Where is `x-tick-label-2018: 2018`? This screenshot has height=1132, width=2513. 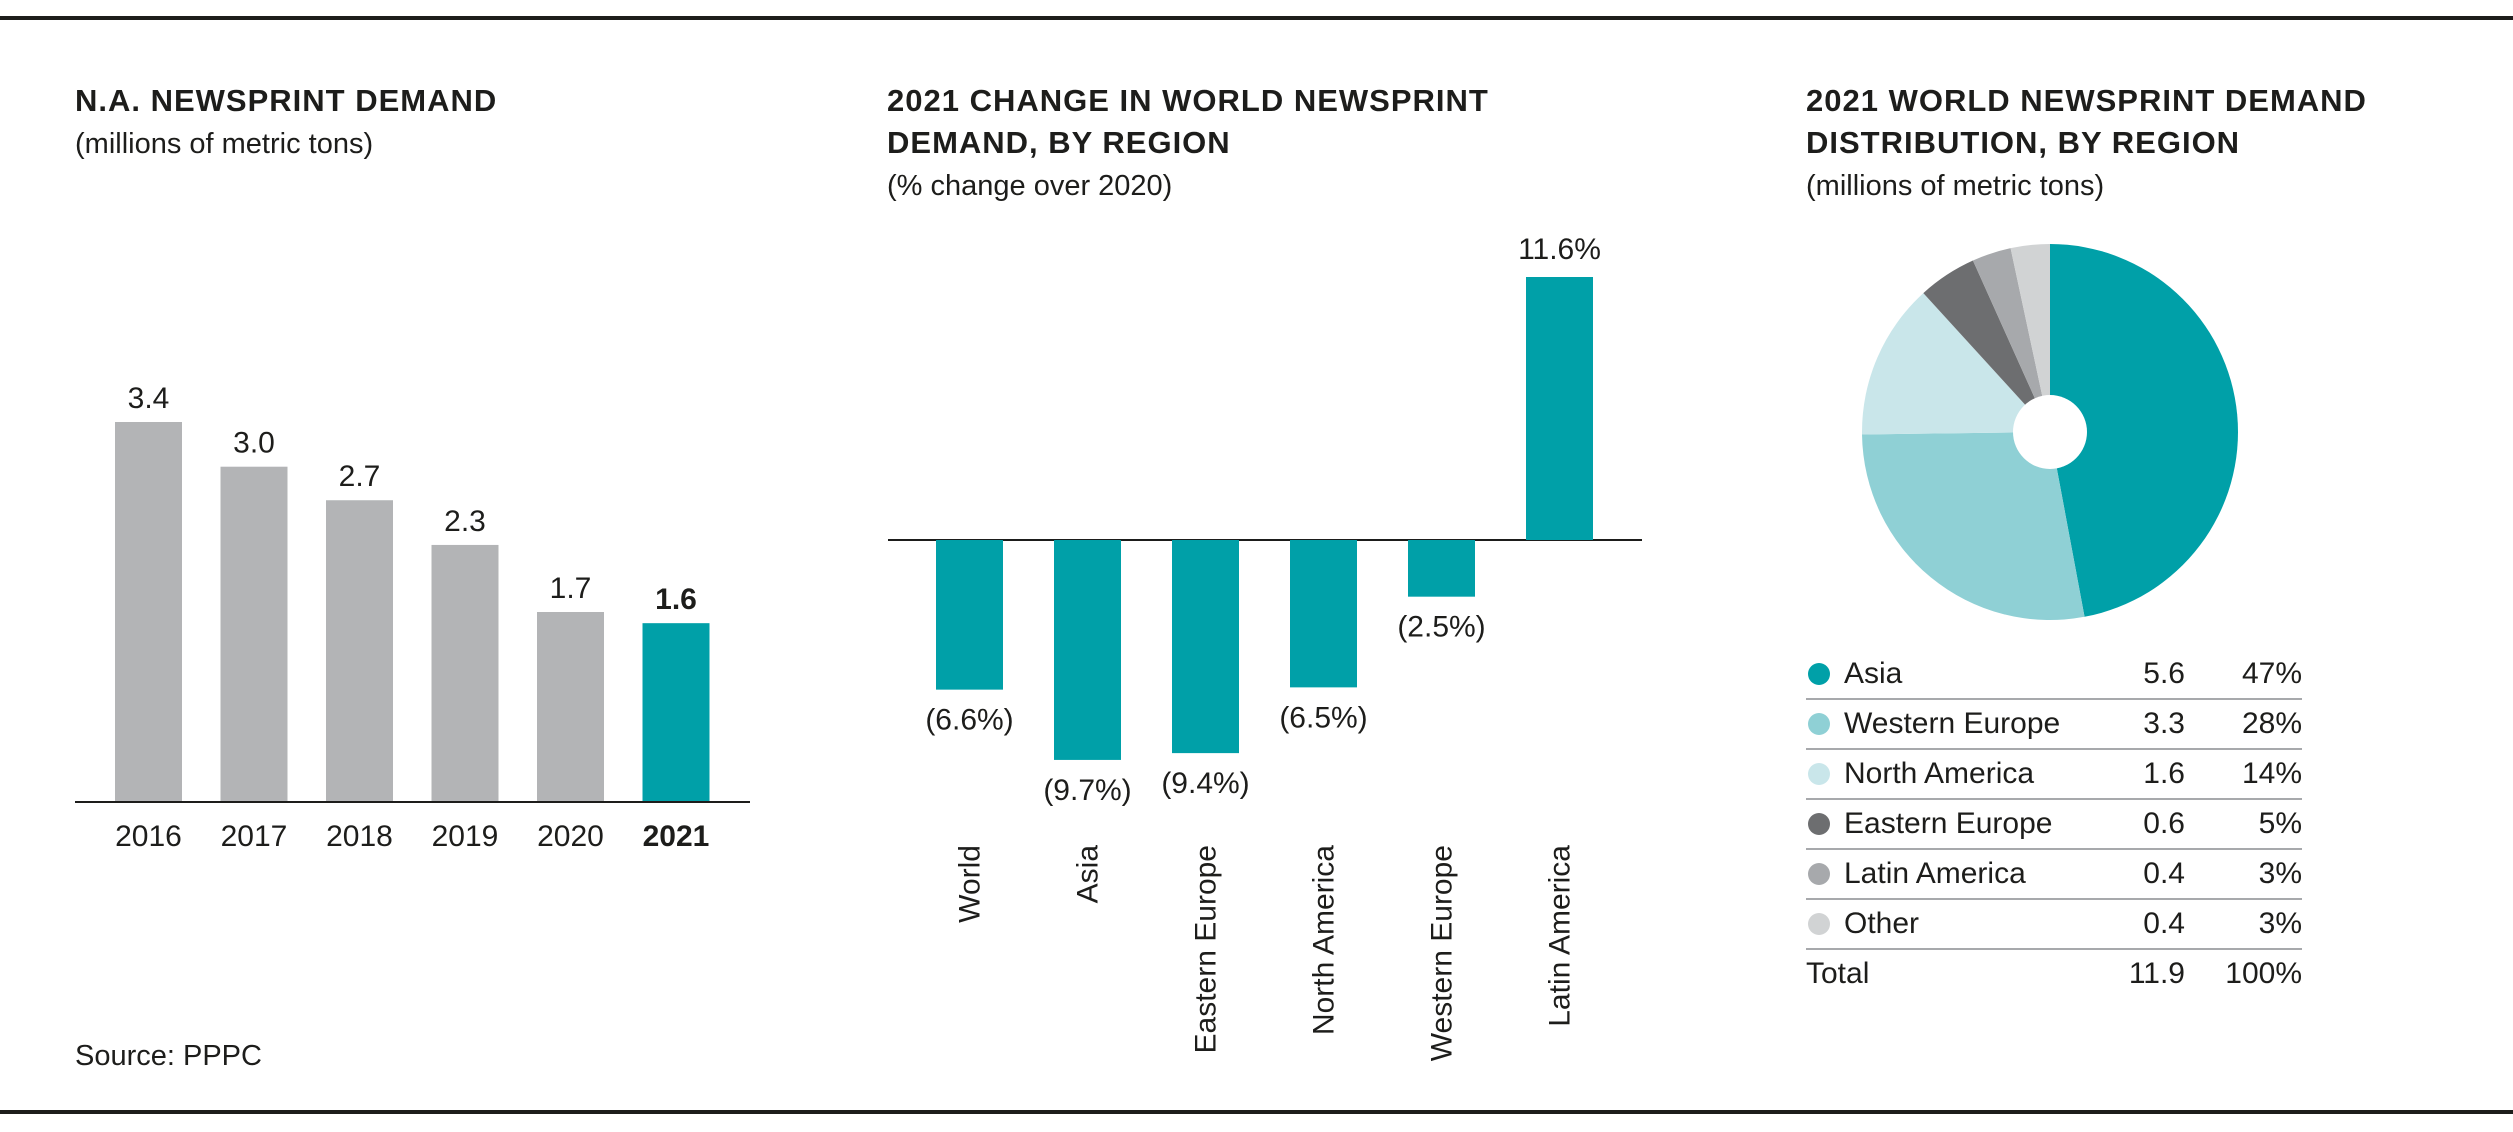
x-tick-label-2018: 2018 is located at coordinates (359, 836).